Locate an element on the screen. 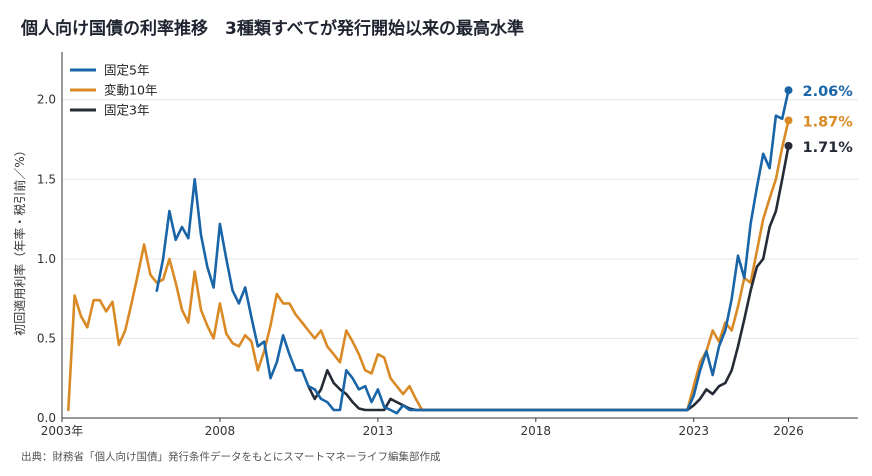 This screenshot has width=872, height=476. series-end-label: 1.87% is located at coordinates (828, 122).